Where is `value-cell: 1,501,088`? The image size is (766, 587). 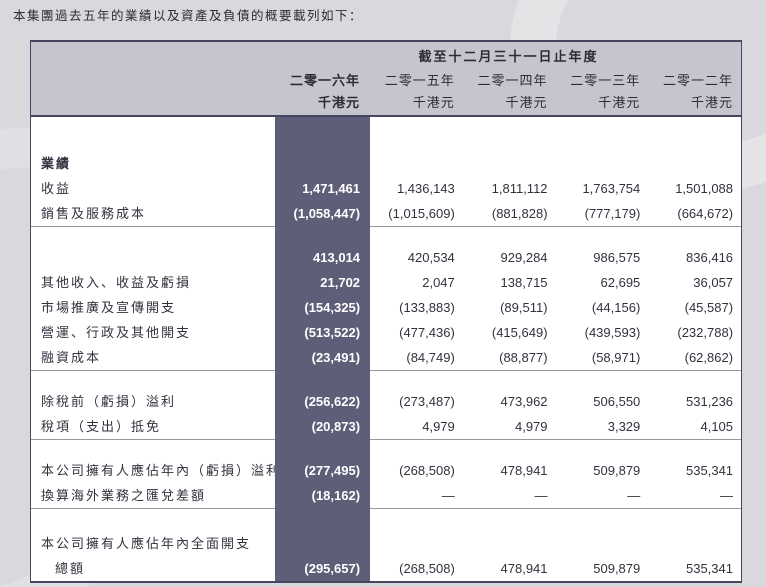
value-cell: 1,501,088 is located at coordinates (704, 188).